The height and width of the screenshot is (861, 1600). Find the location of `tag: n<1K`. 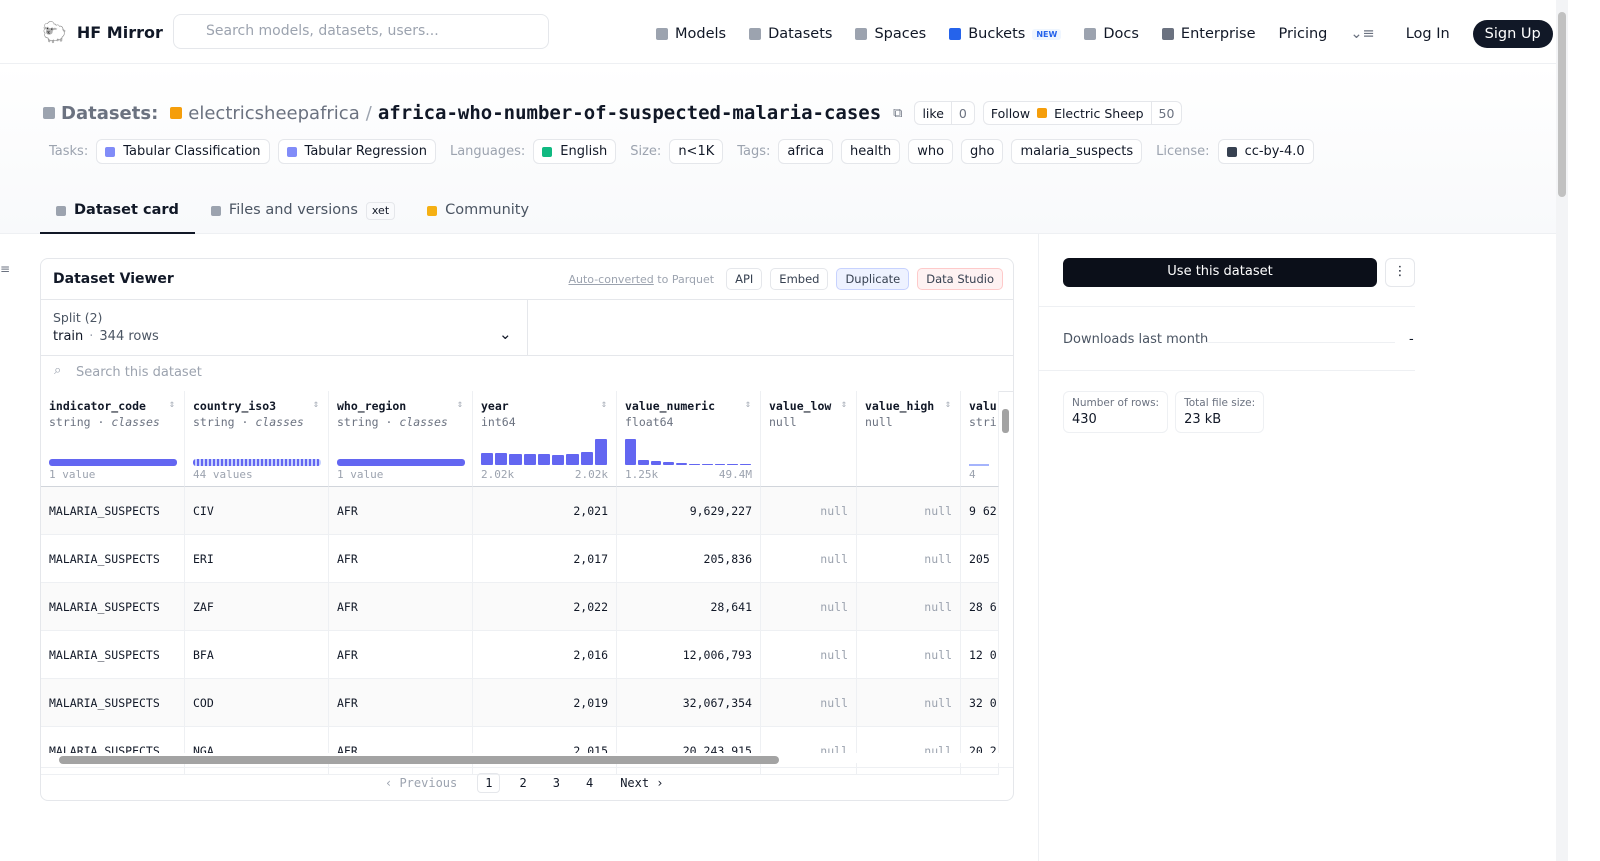

tag: n<1K is located at coordinates (696, 151).